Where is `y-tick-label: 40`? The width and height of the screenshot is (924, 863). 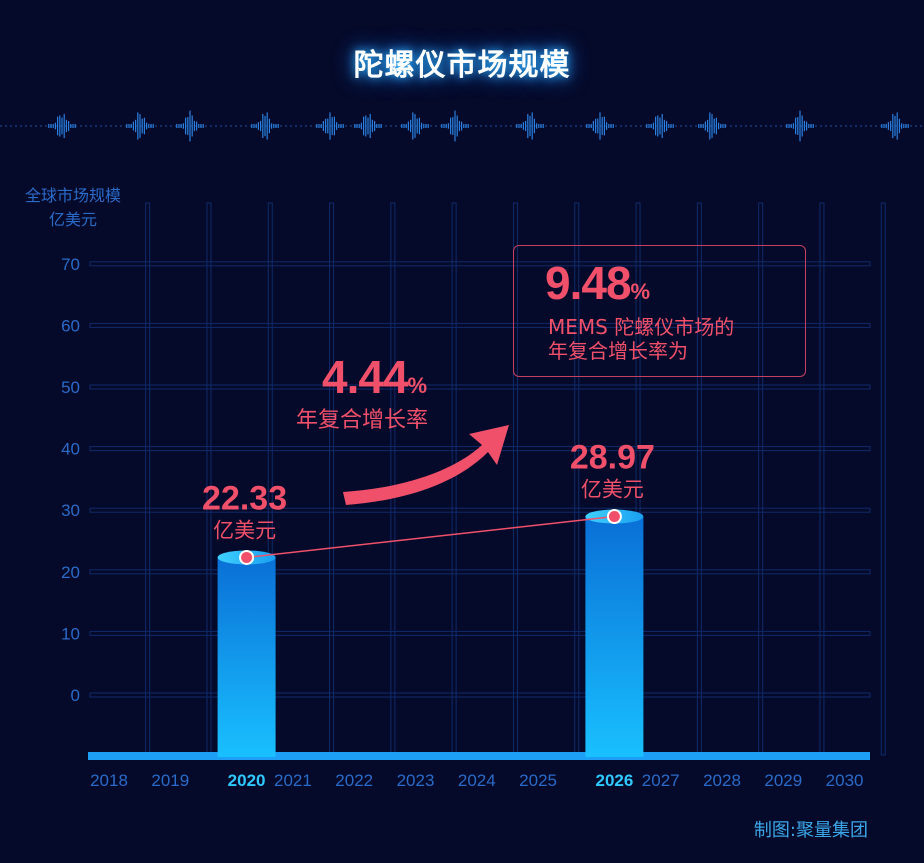
y-tick-label: 40 is located at coordinates (70, 449).